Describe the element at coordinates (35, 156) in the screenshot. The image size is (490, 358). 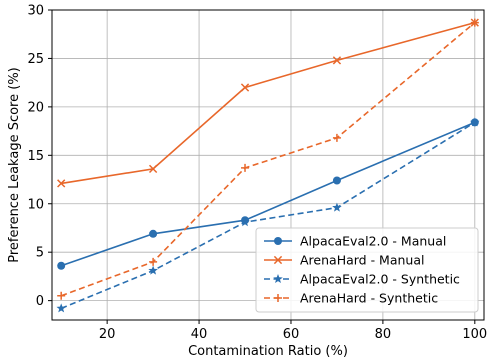
I see `y-tick-label: 15` at that location.